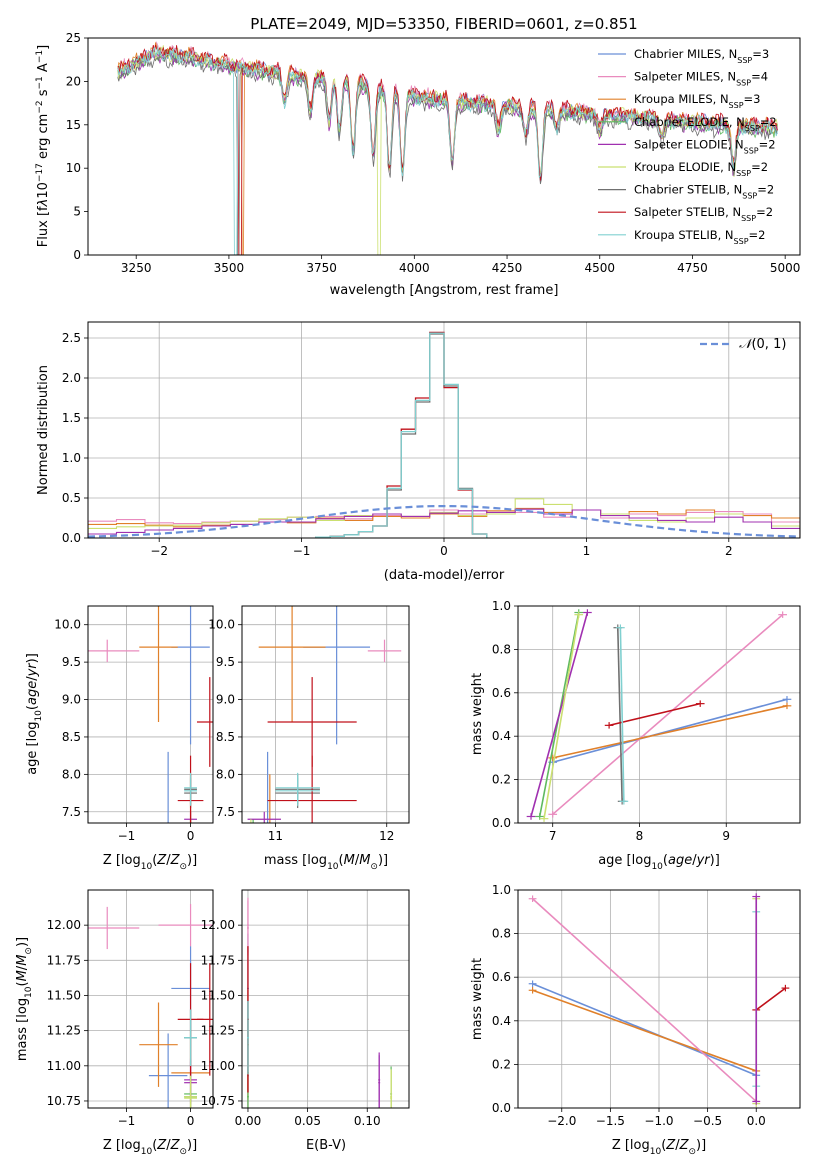 The width and height of the screenshot is (819, 1170). I want to click on ebv-mass-points, so click(320, 1002).